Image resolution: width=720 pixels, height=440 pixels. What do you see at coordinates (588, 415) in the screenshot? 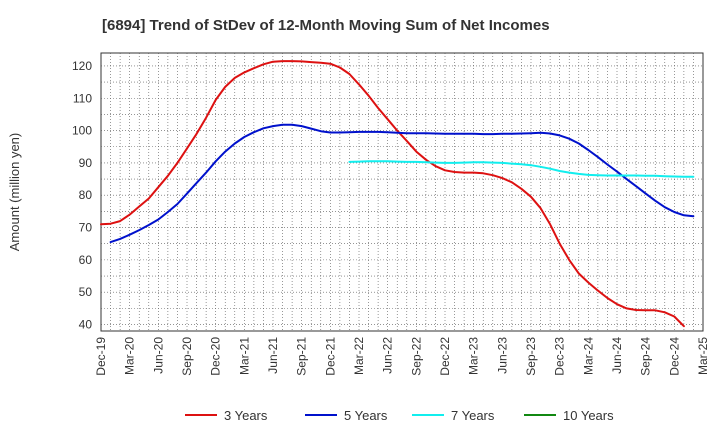
I see `legend-label-10-years: 10 Years` at bounding box center [588, 415].